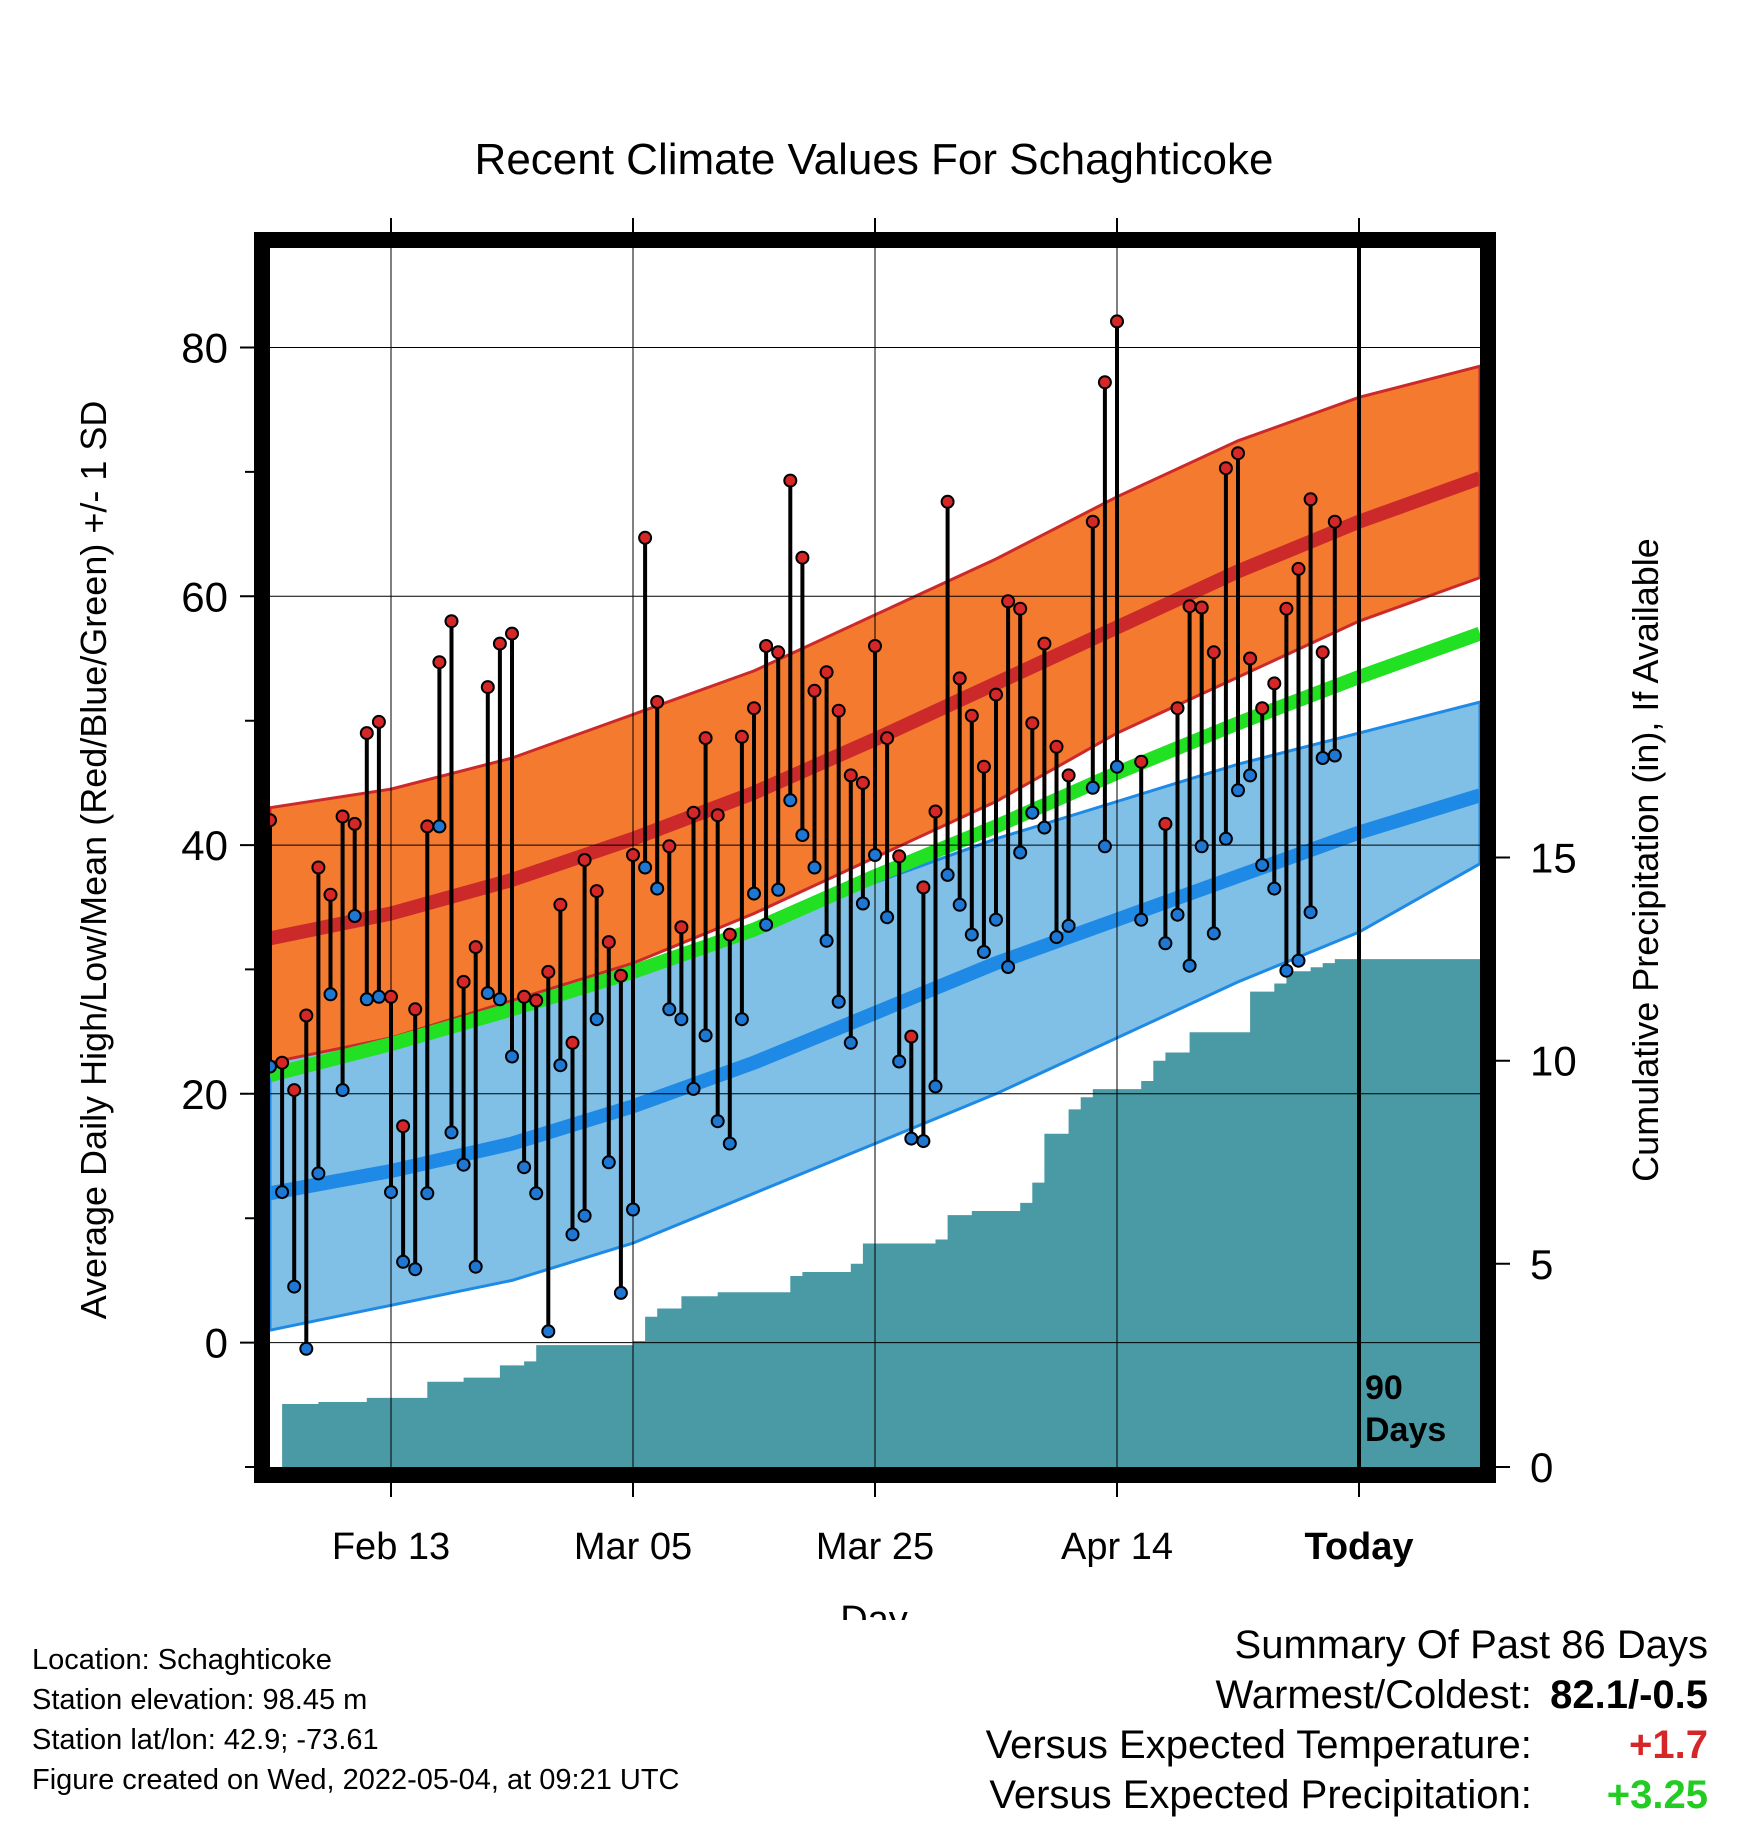  I want to click on warmest-coldest-value: 82.1/-0.5, so click(1629, 1695).